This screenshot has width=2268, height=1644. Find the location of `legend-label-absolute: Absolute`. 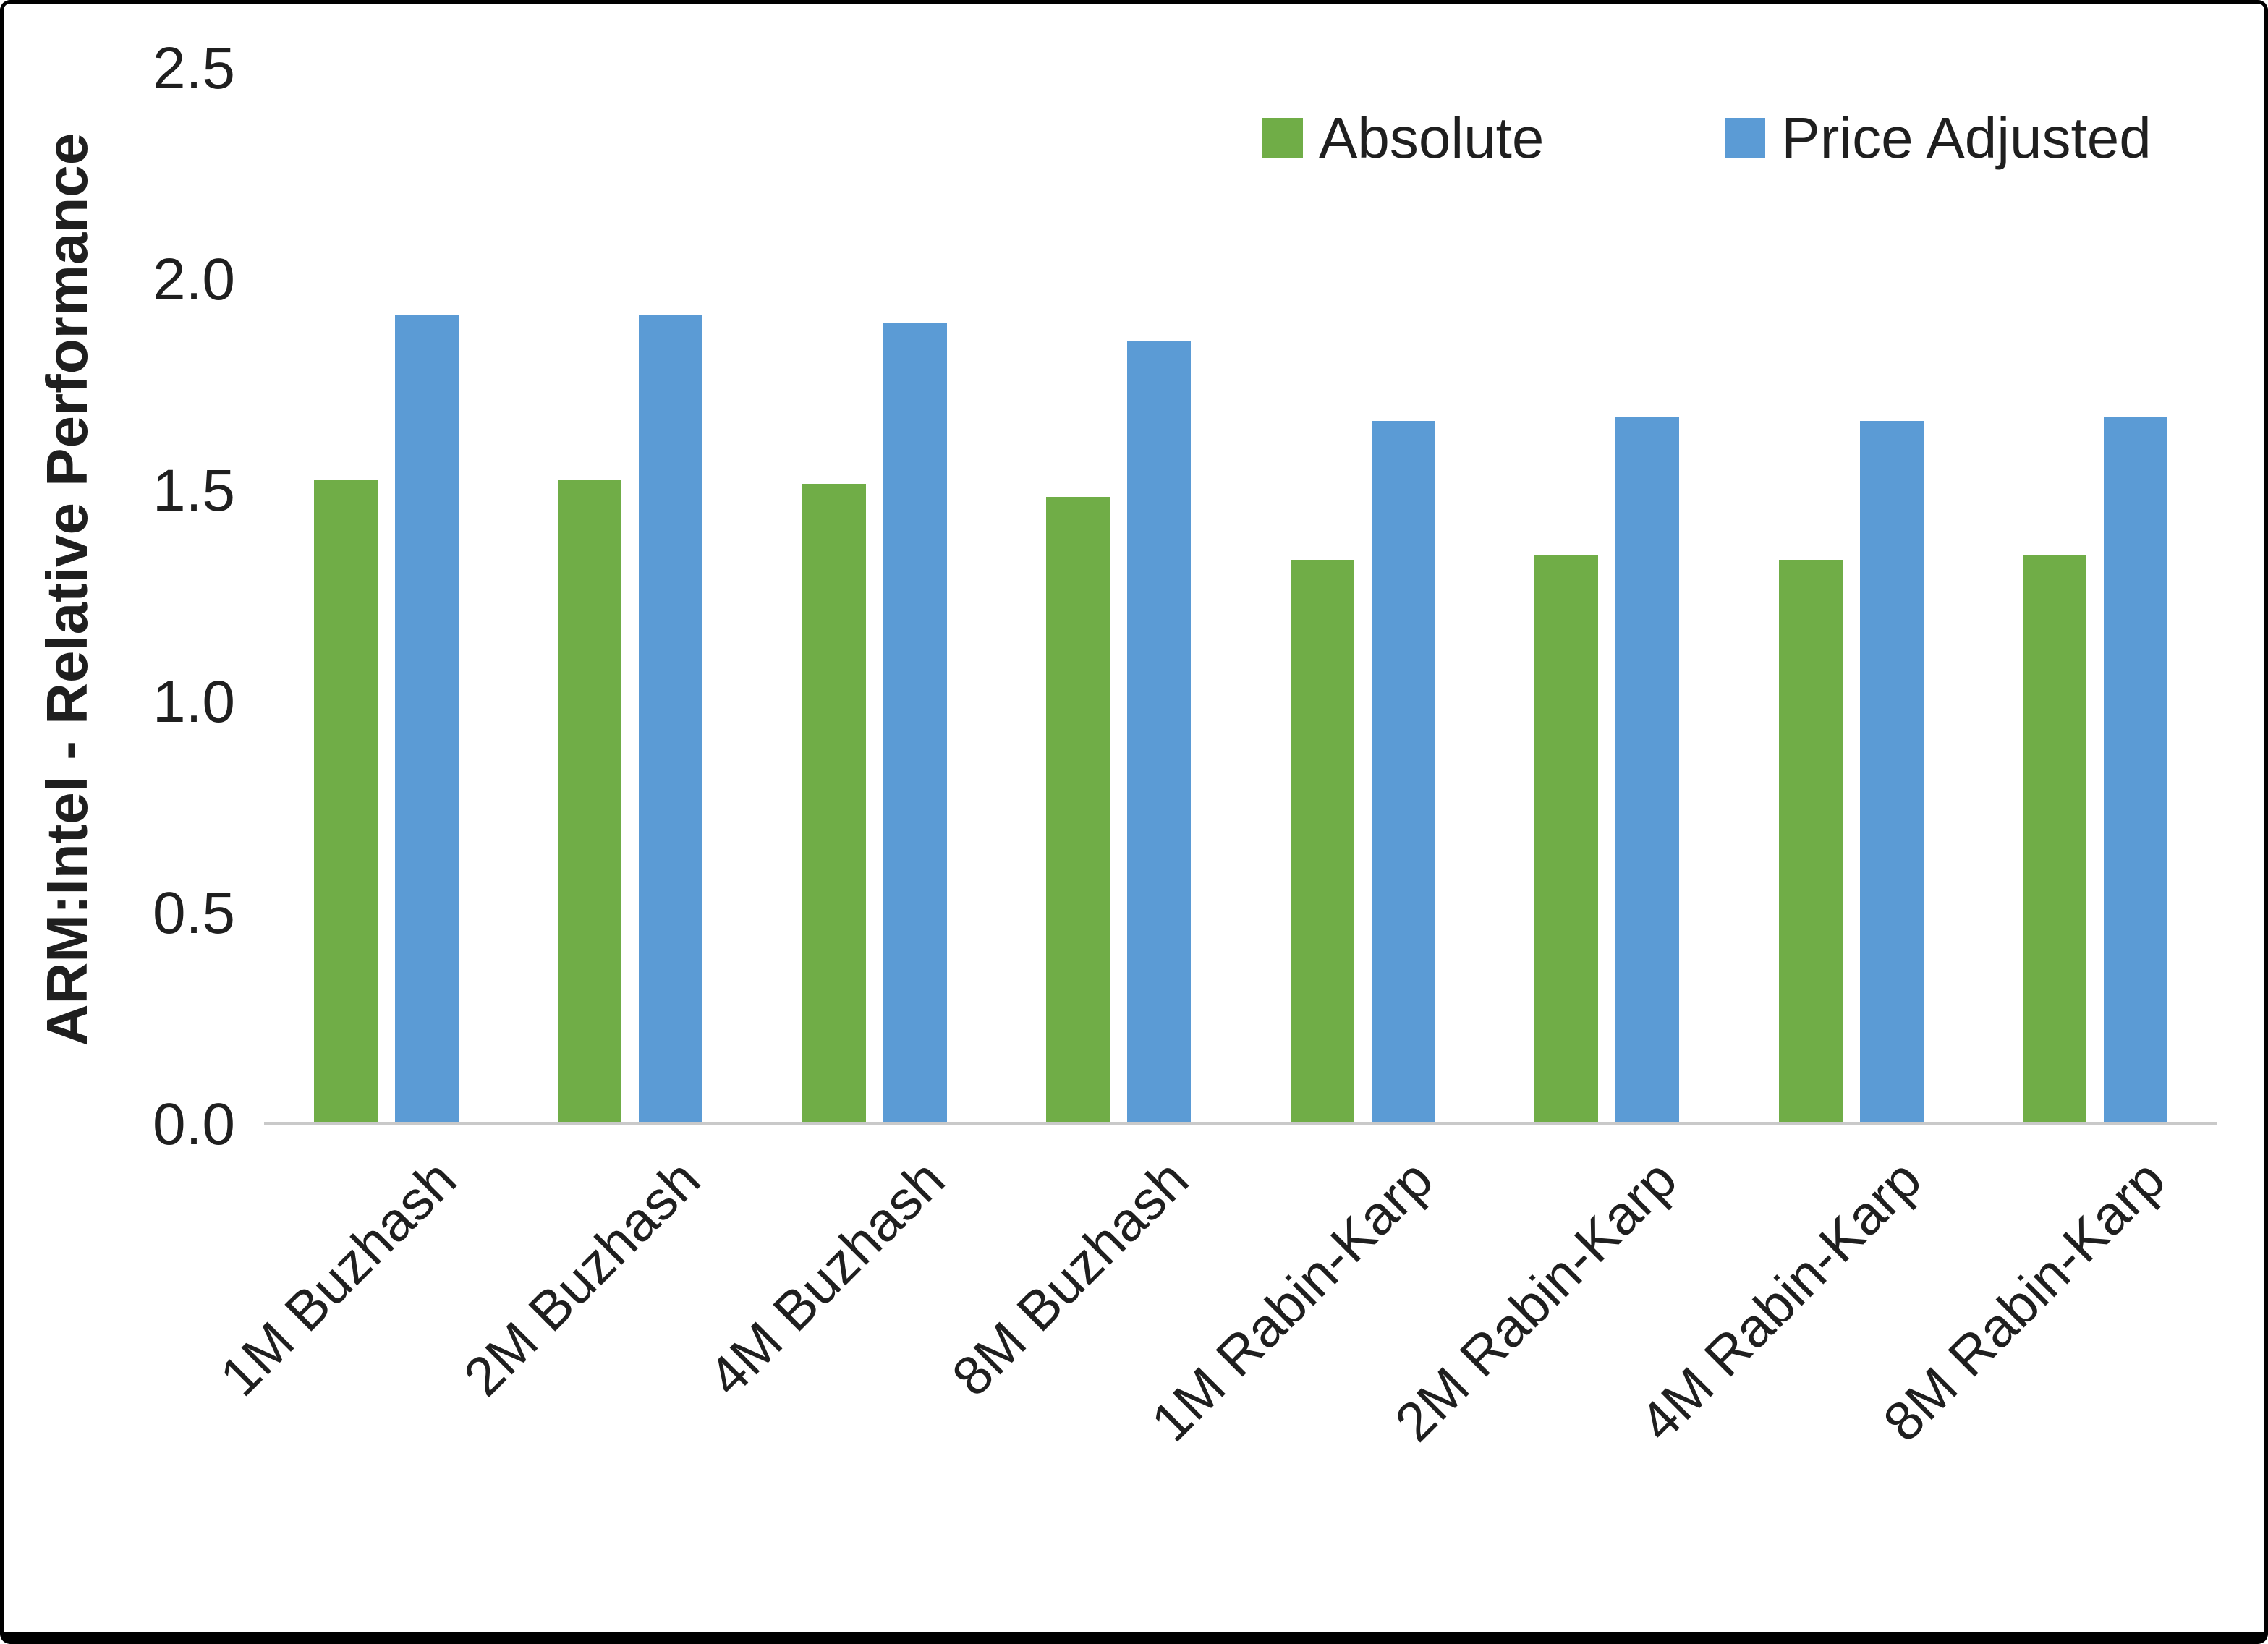

legend-label-absolute: Absolute is located at coordinates (1432, 138).